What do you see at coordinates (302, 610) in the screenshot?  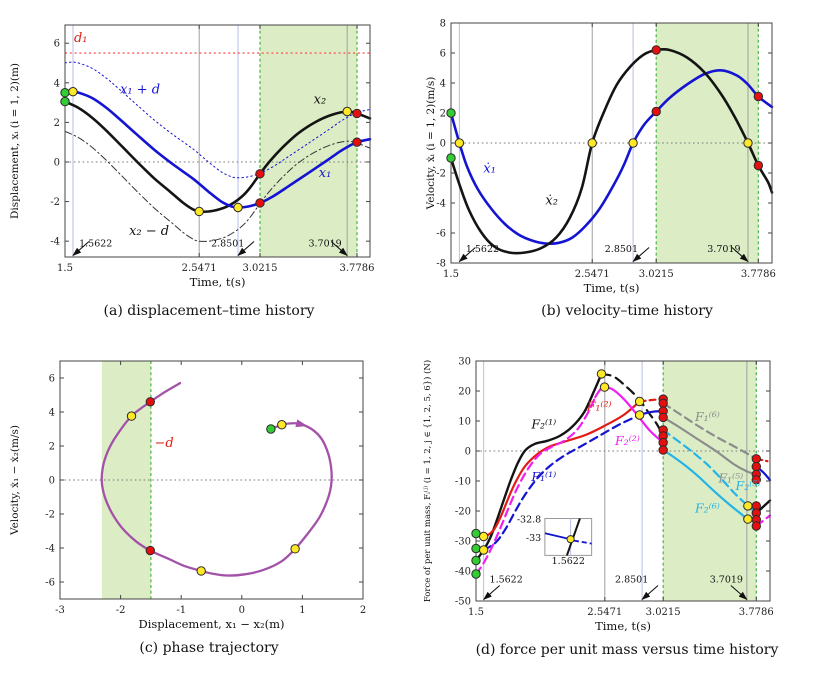 I see `x-tick-label: 1` at bounding box center [302, 610].